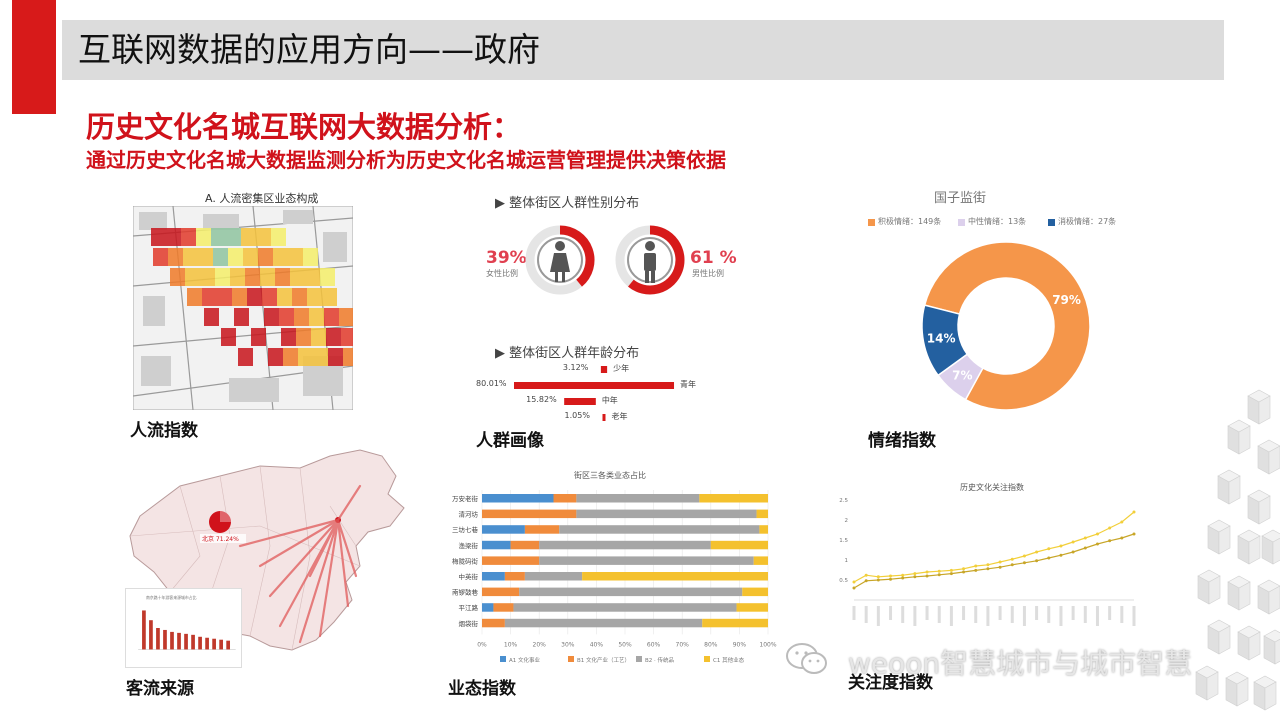  I want to click on headline: 历史文化名城互联网大数据分析：, so click(304, 127).